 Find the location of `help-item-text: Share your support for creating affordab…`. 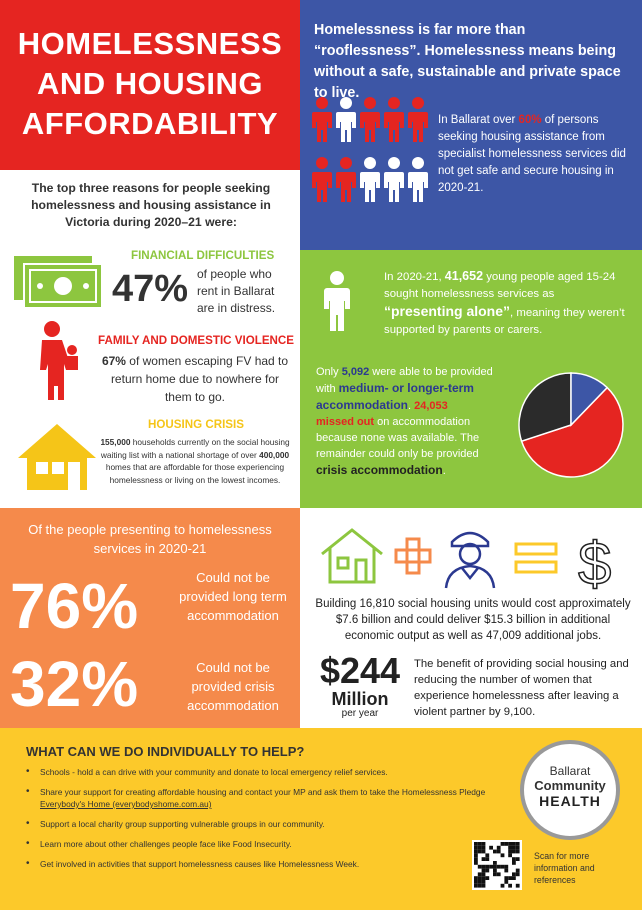

help-item-text: Share your support for creating affordab… is located at coordinates (263, 792).